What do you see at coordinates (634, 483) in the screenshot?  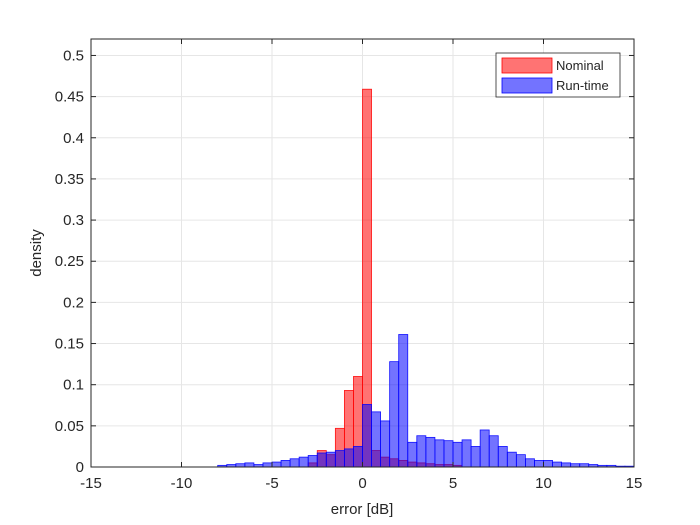 I see `x-tick-label: 15` at bounding box center [634, 483].